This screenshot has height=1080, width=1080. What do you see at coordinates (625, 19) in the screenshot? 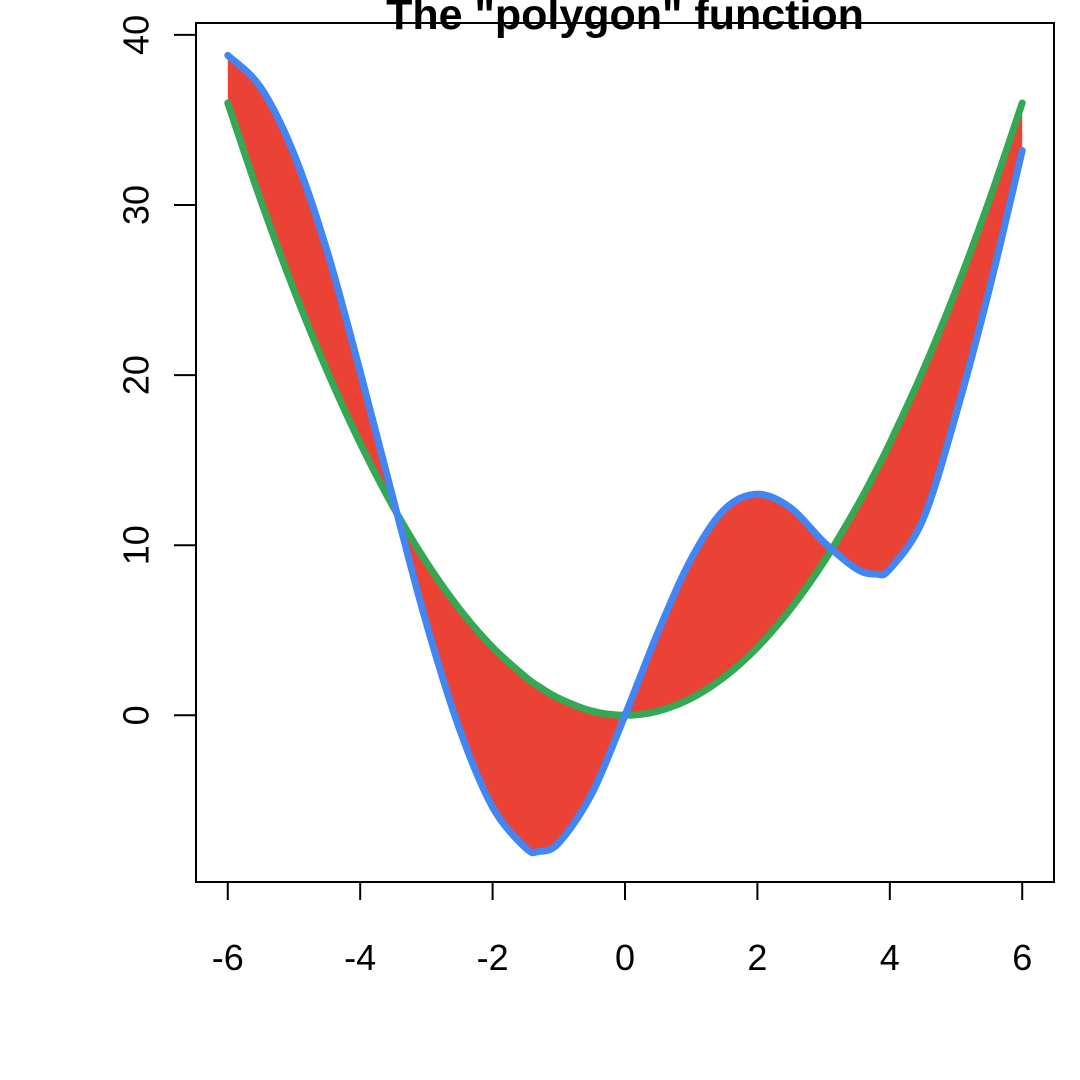
I see `chart-title: The "polygon" function` at bounding box center [625, 19].